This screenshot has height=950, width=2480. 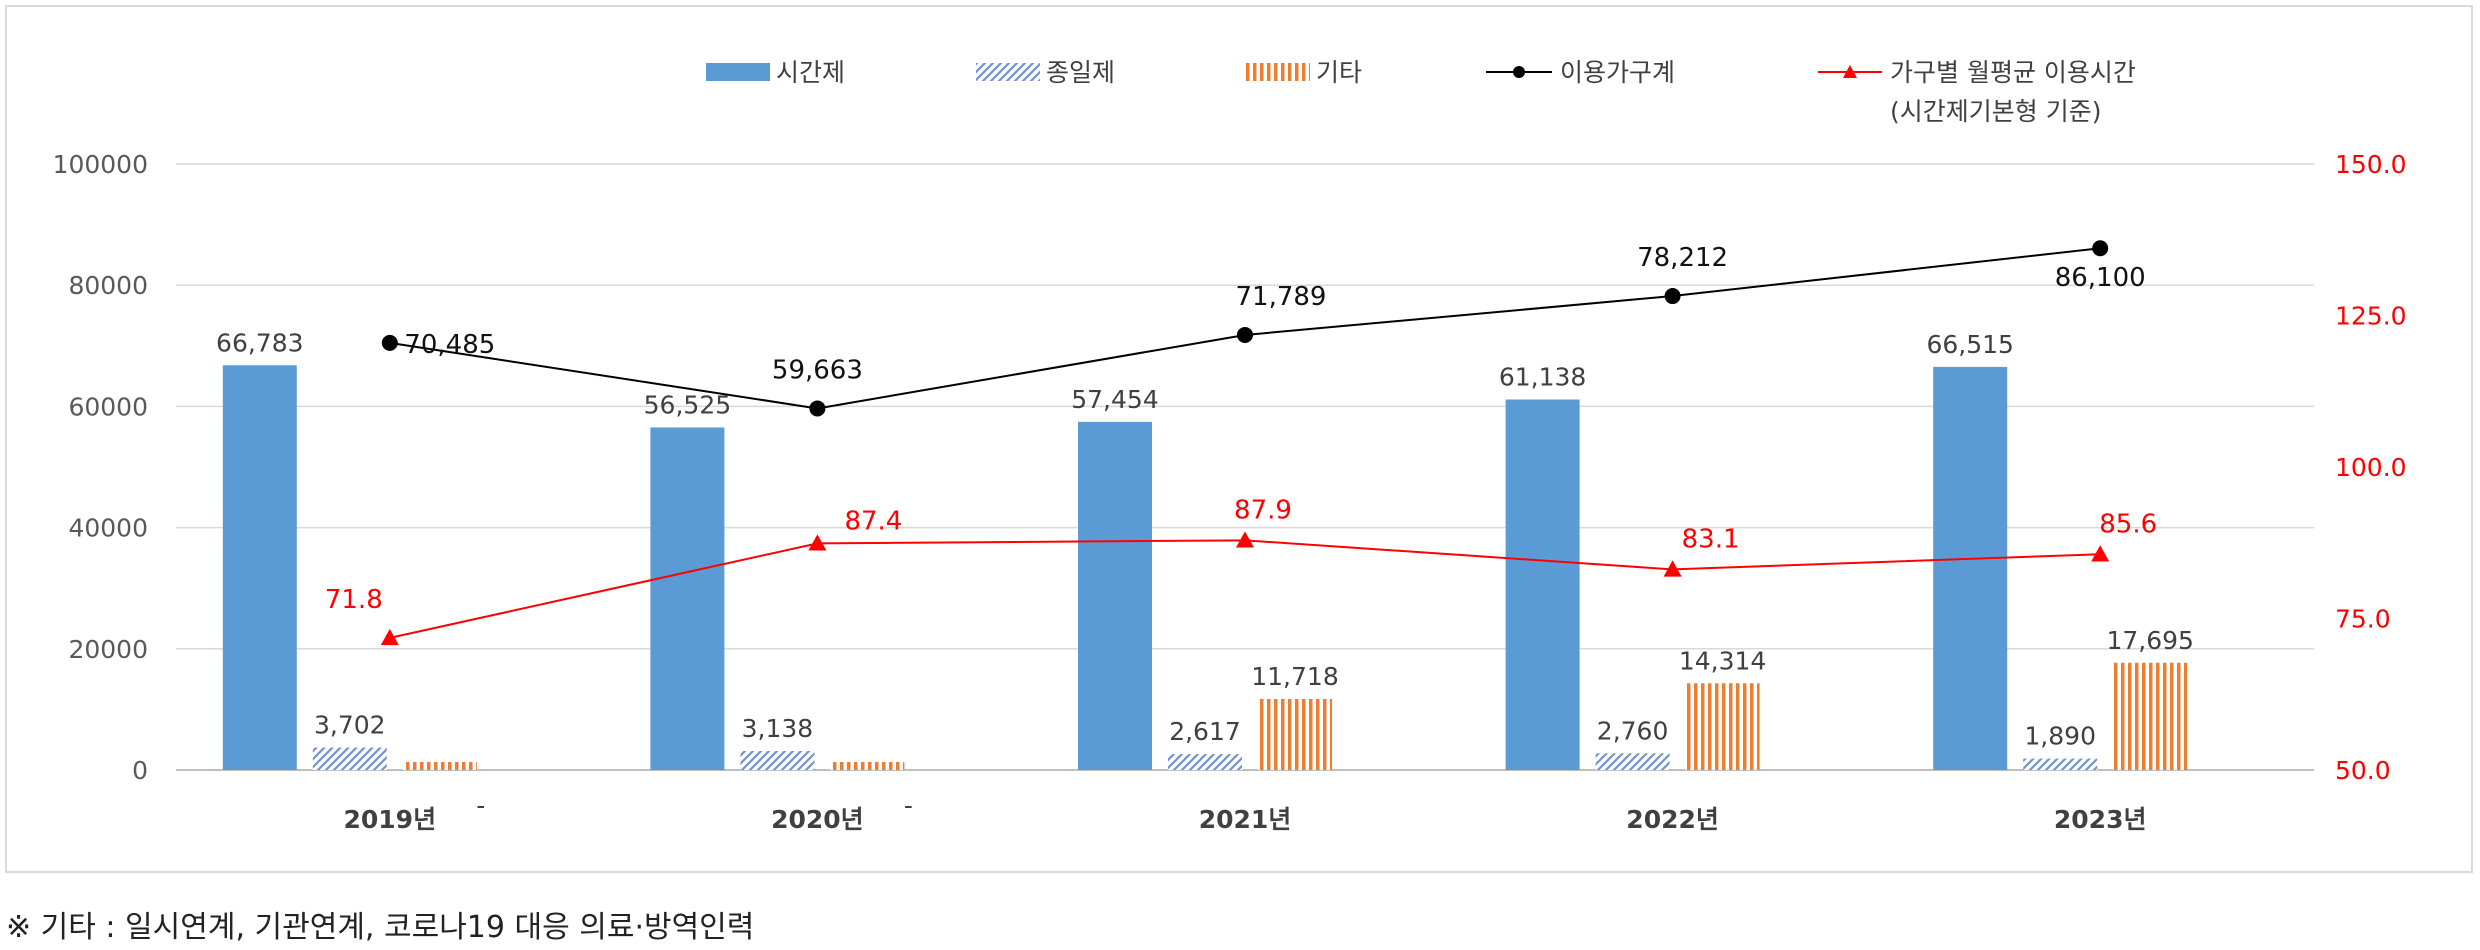 I want to click on left-tick-label: 40000, so click(x=108, y=528).